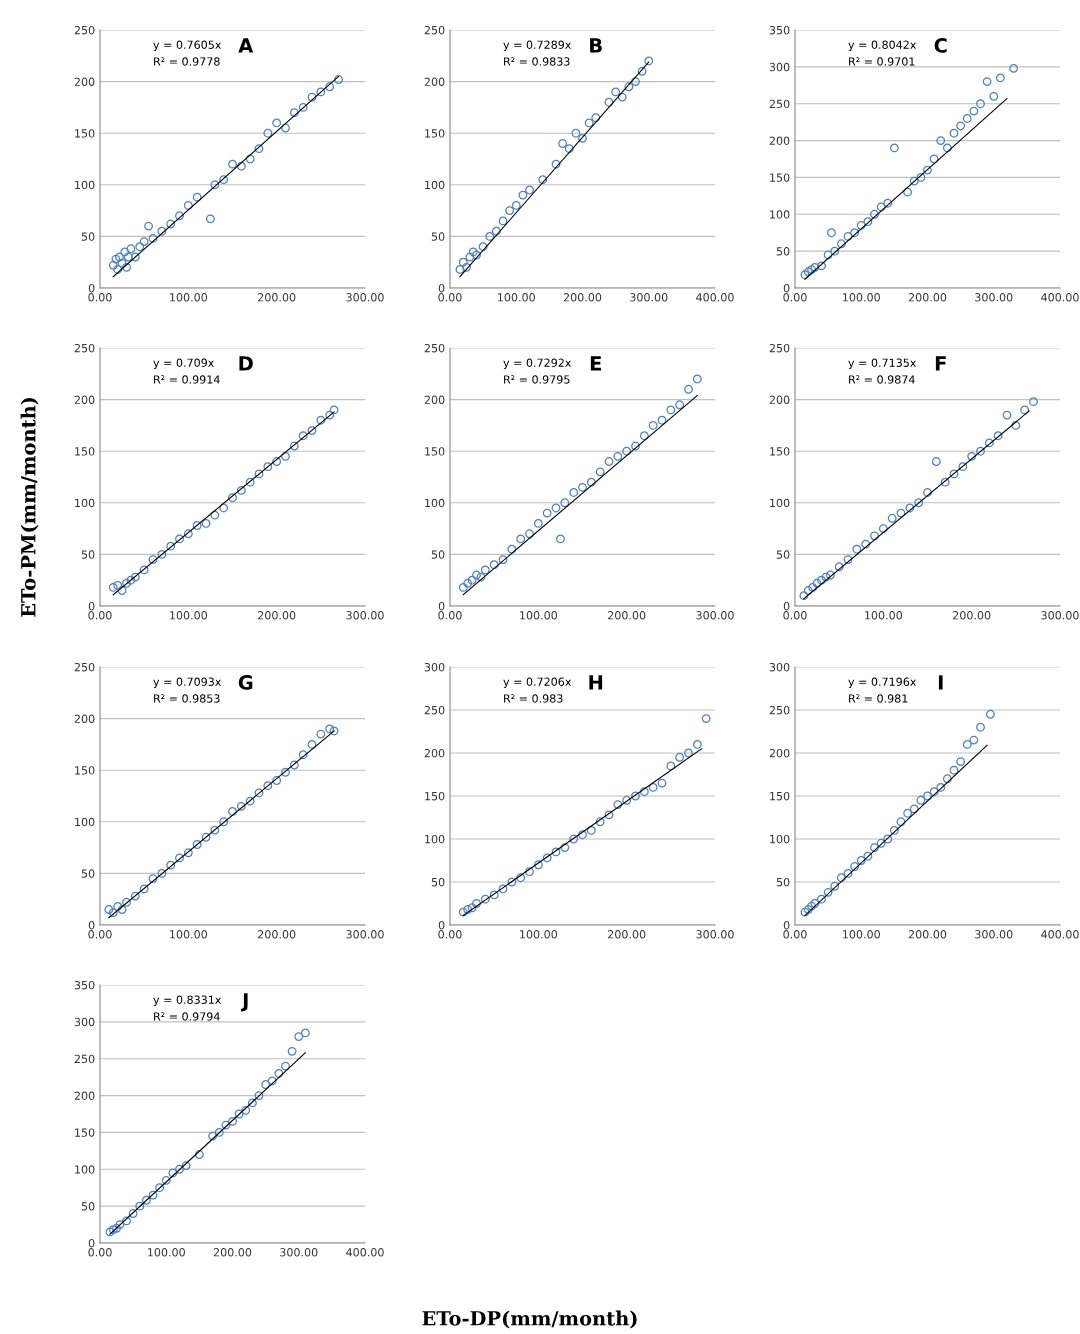 The image size is (1080, 1334). What do you see at coordinates (244, 1002) in the screenshot?
I see `chart-title: J` at bounding box center [244, 1002].